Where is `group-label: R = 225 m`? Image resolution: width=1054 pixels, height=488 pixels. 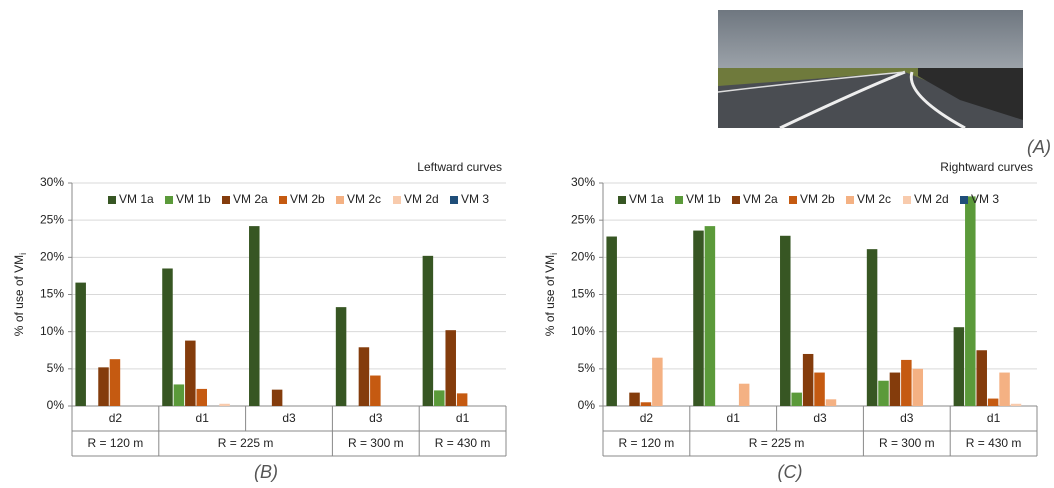 group-label: R = 225 m is located at coordinates (777, 443).